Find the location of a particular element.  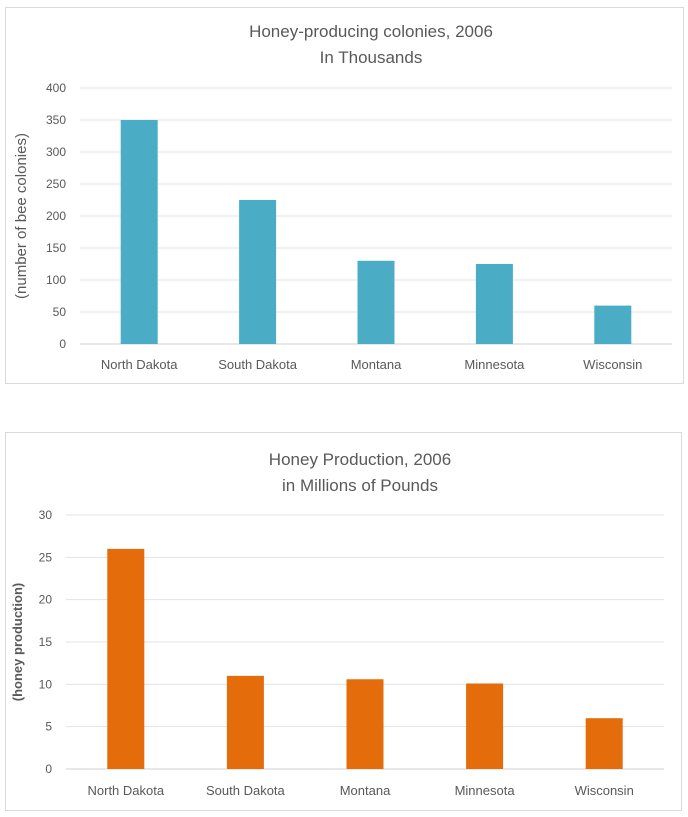

y-tick-label: 10 is located at coordinates (46, 684).